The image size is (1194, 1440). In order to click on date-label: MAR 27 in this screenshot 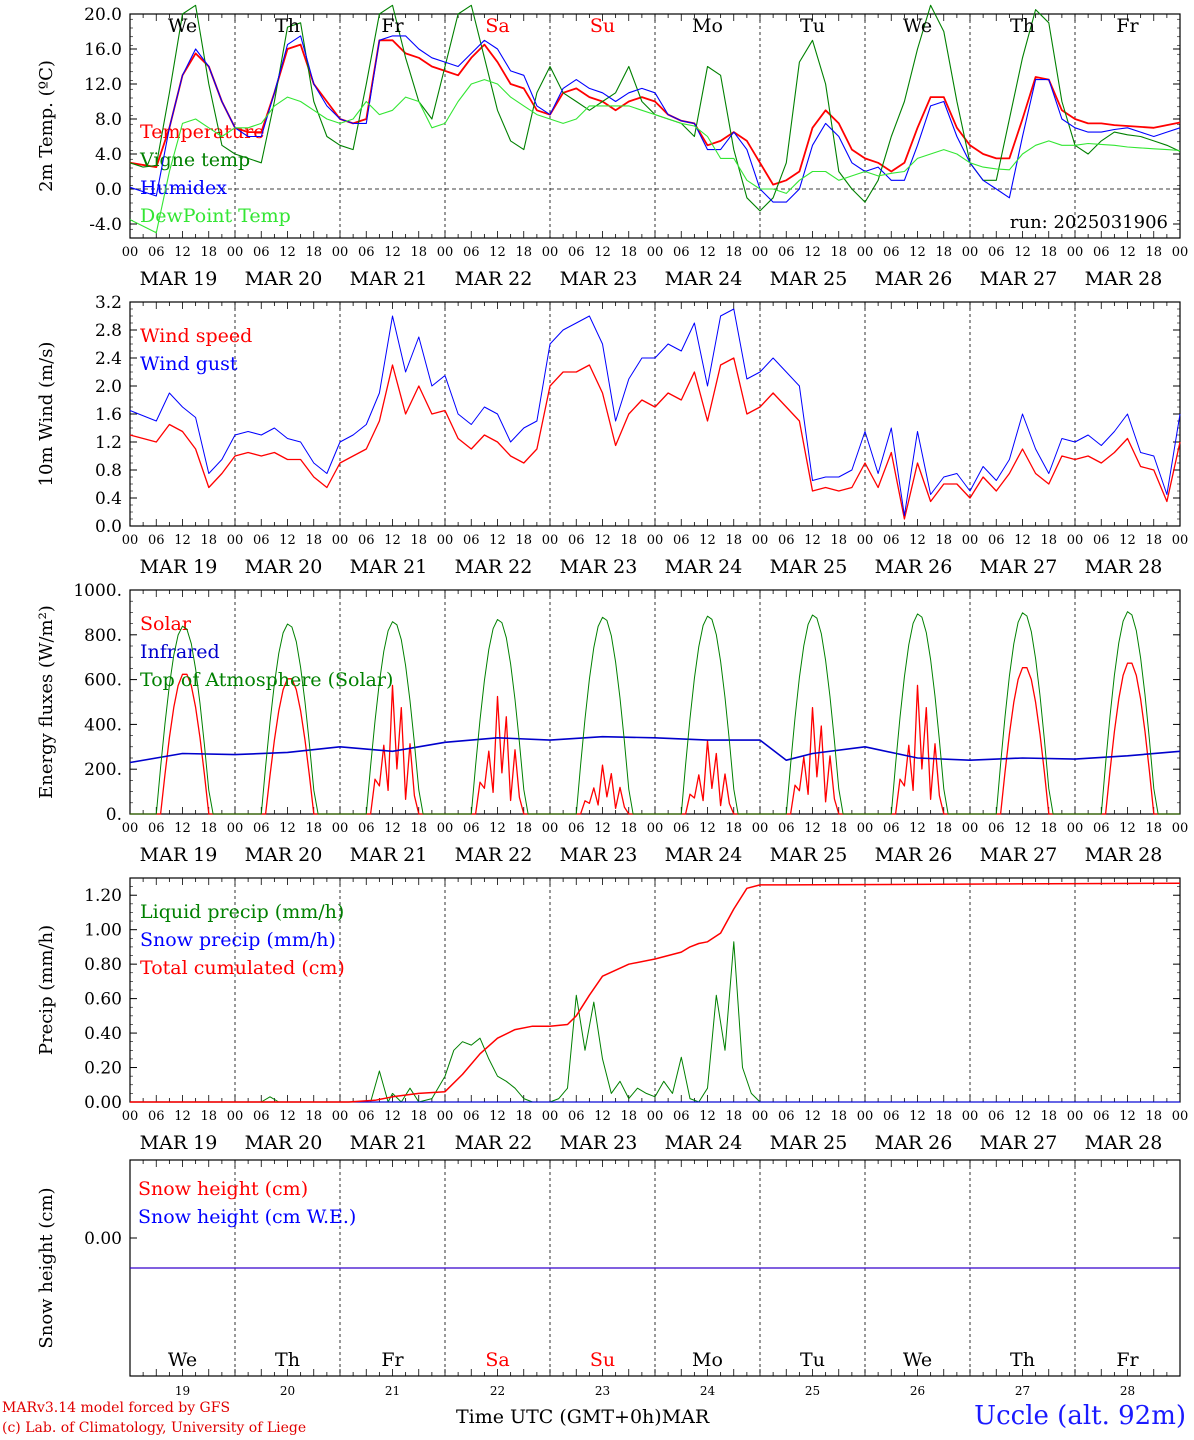, I will do `click(1019, 279)`.